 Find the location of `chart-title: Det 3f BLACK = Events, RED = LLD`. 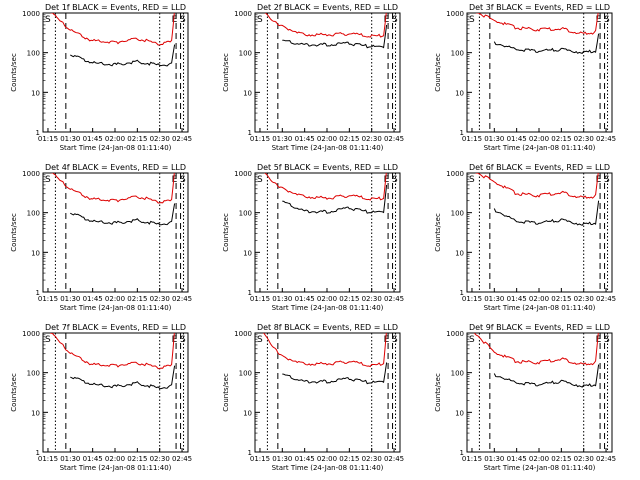

chart-title: Det 3f BLACK = Events, RED = LLD is located at coordinates (539, 7).